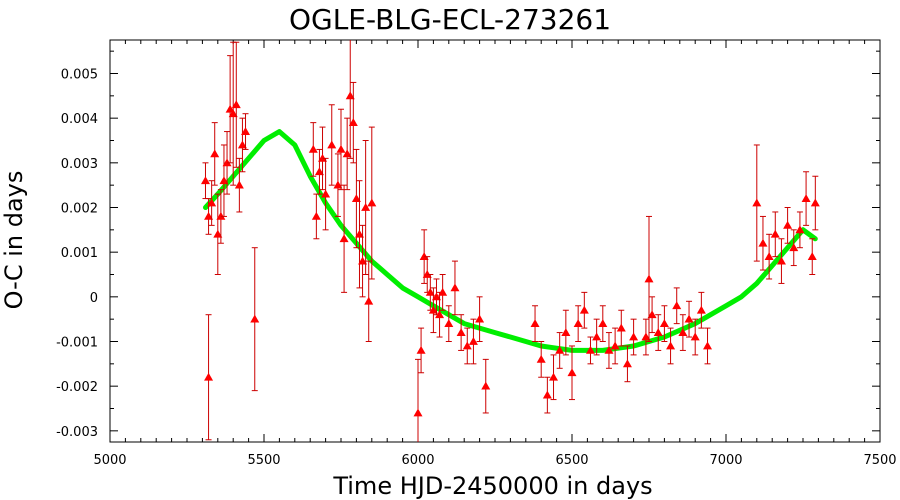 Image resolution: width=900 pixels, height=500 pixels. What do you see at coordinates (79, 75) in the screenshot?
I see `y-tick-label: 0.005` at bounding box center [79, 75].